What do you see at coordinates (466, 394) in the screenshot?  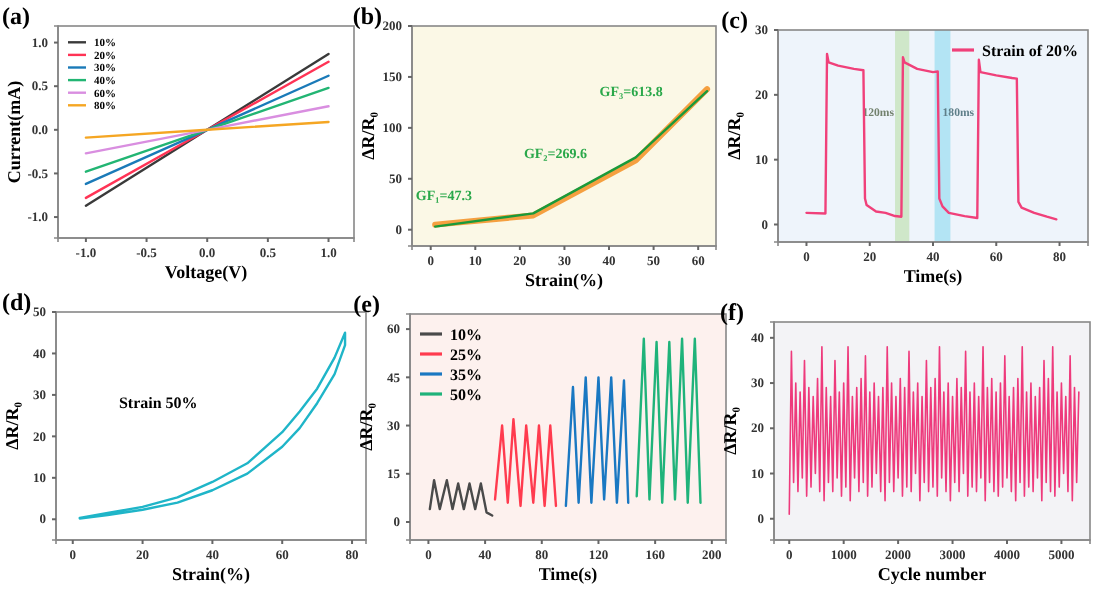 I see `legend-label: 50%` at bounding box center [466, 394].